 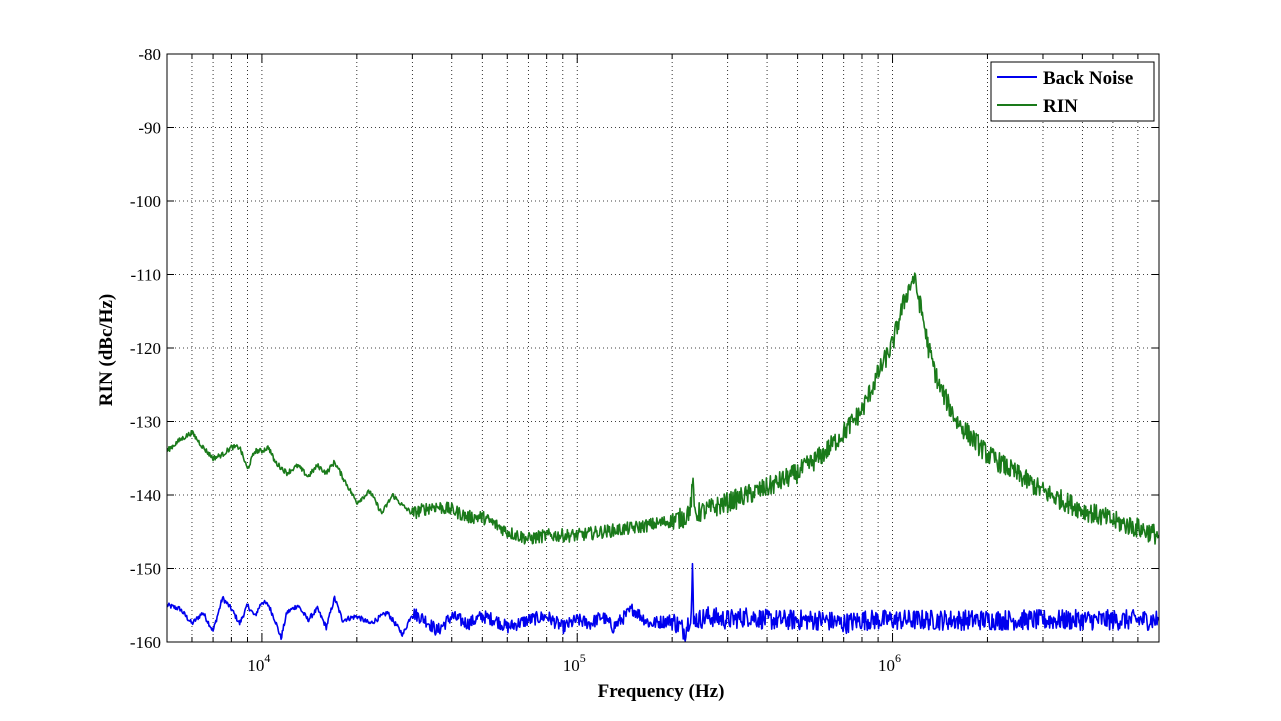 I want to click on x-axis-title: Frequency (Hz), so click(x=661, y=691).